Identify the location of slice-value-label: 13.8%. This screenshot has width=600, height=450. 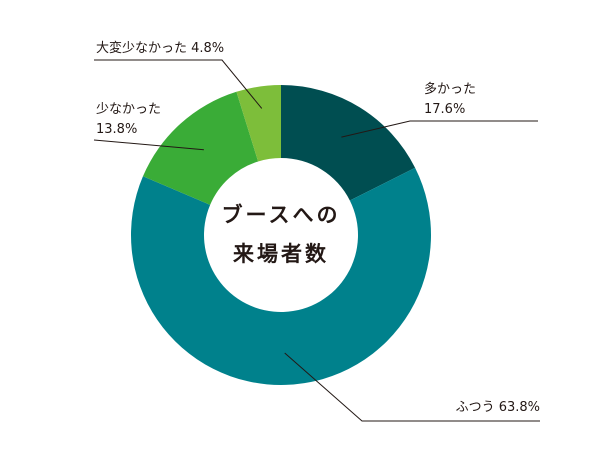
(116, 129).